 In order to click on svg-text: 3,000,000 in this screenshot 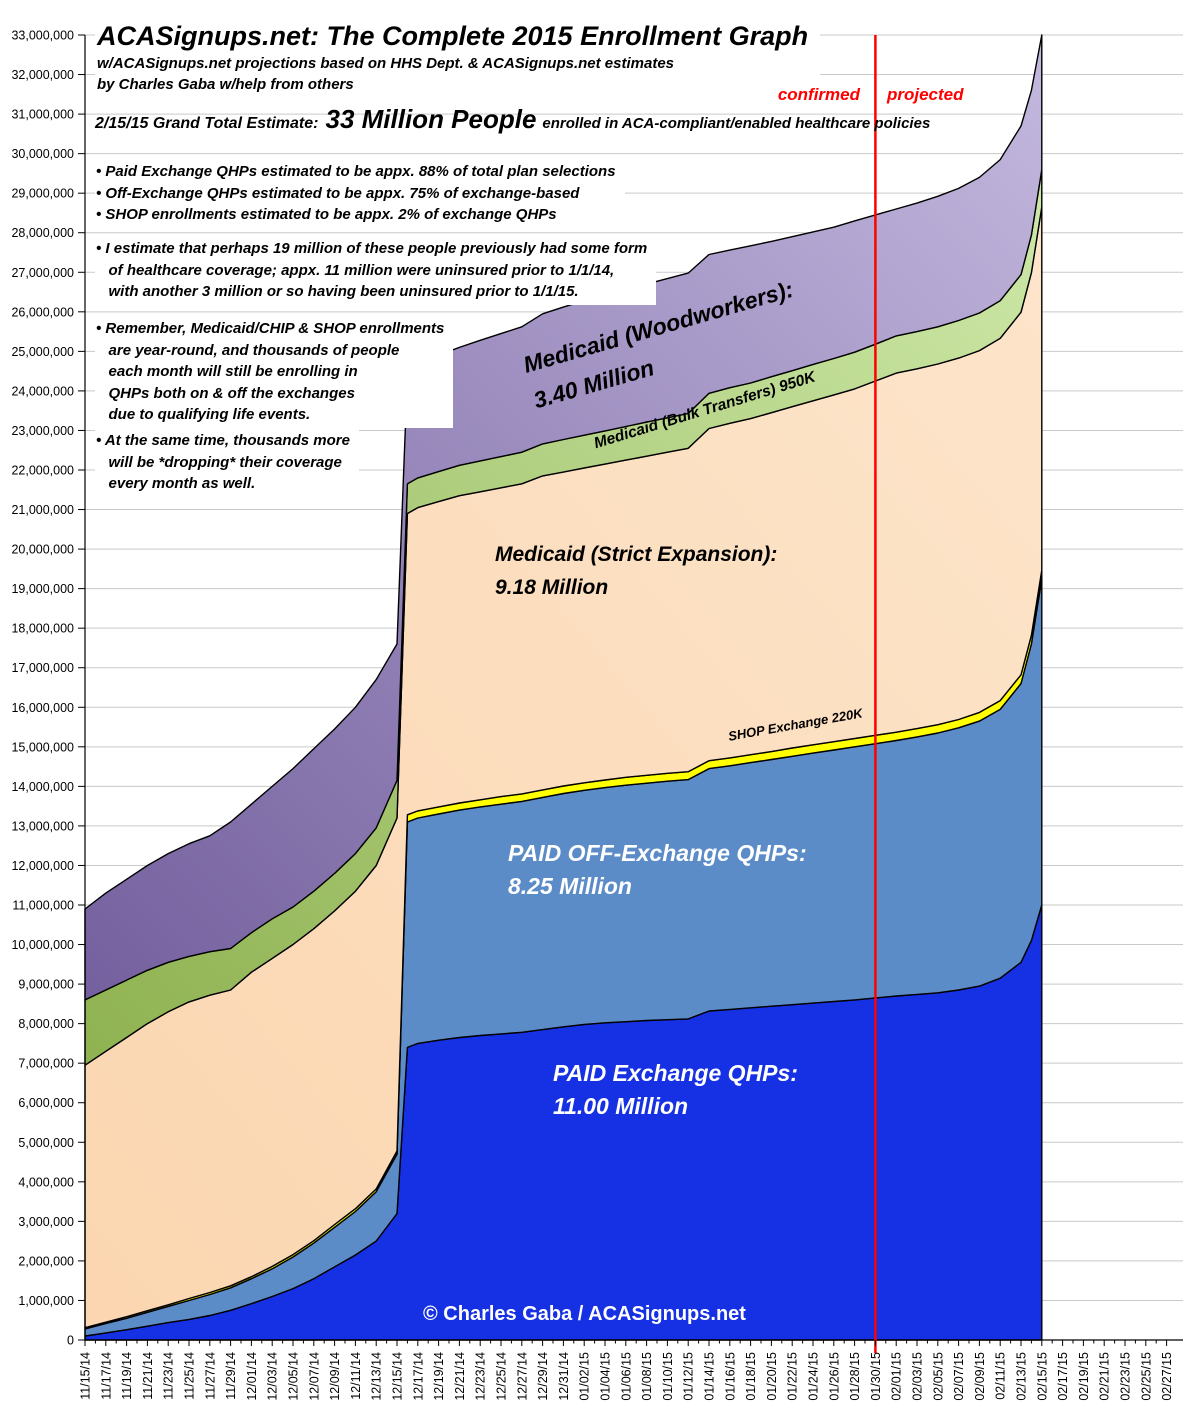, I will do `click(46, 1222)`.